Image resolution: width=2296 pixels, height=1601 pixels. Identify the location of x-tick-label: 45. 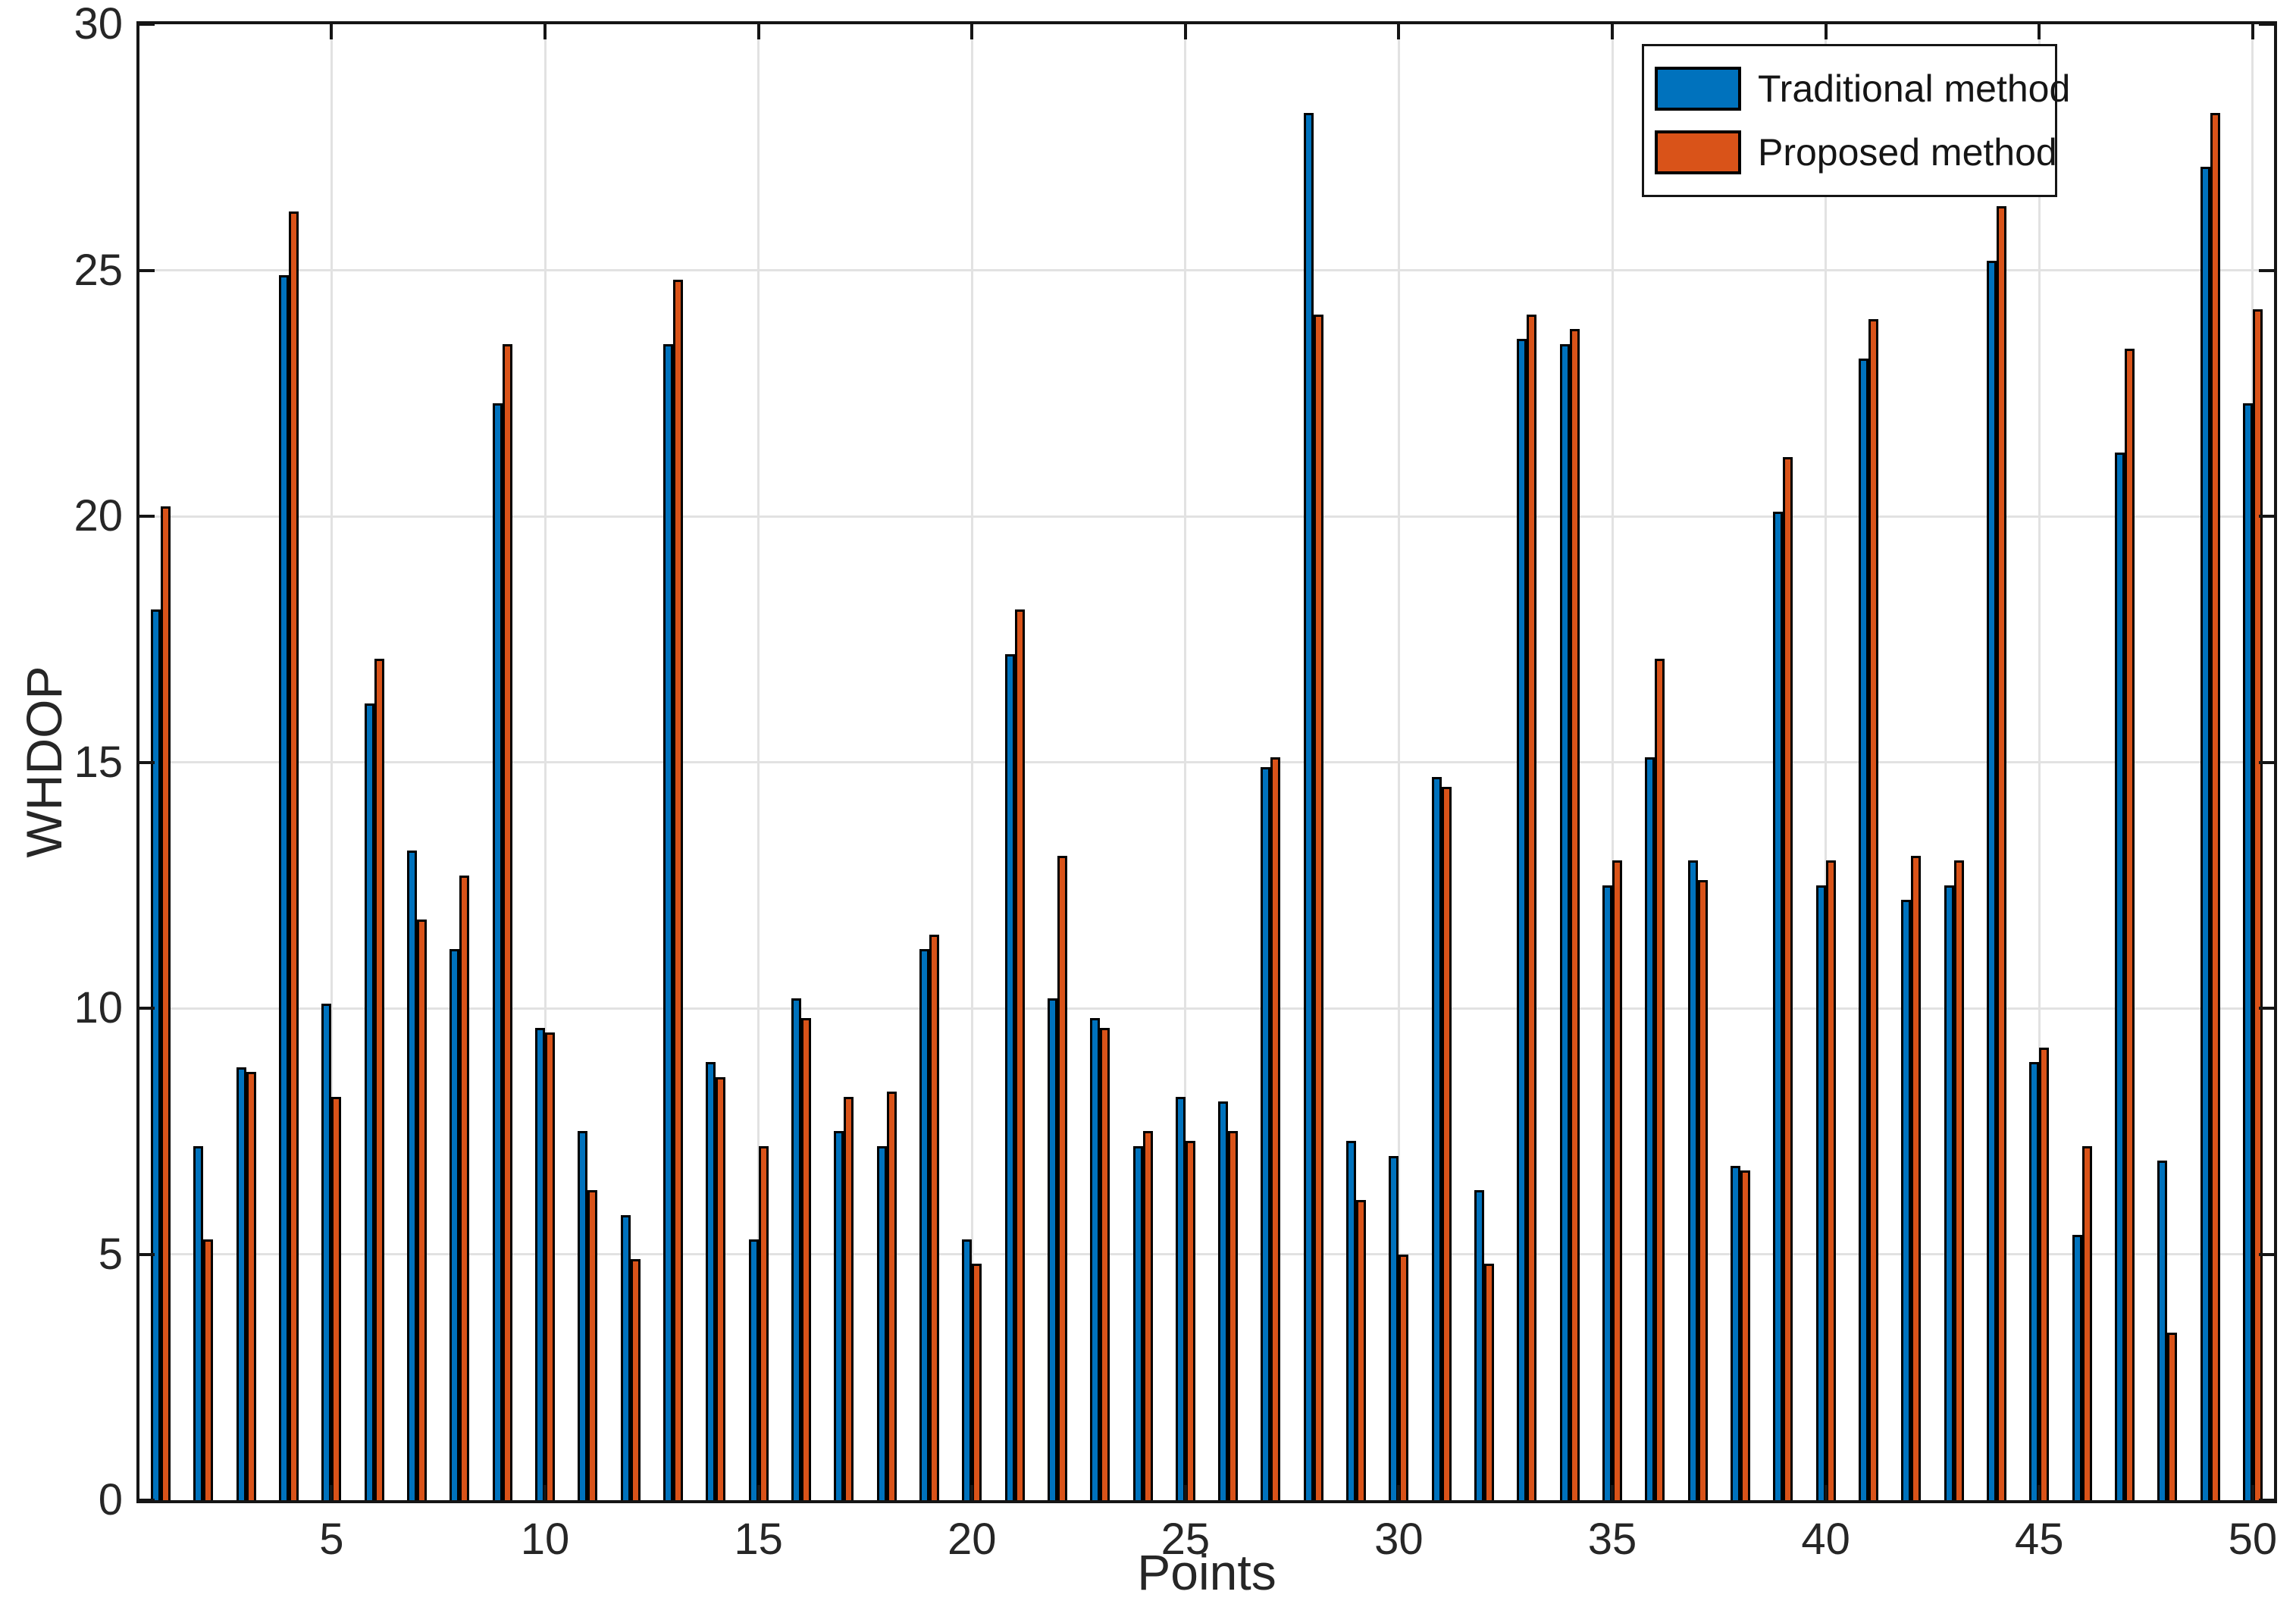
(2039, 1539).